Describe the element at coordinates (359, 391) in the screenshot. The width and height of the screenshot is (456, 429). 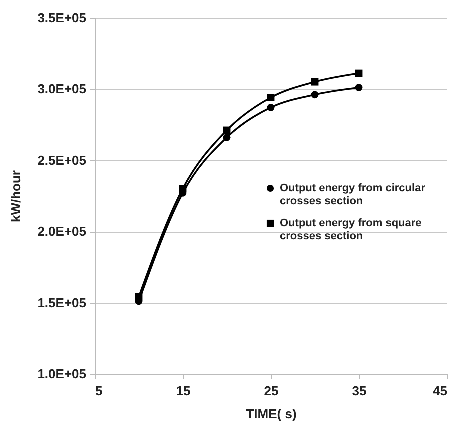
I see `x-tick-label: 35` at that location.